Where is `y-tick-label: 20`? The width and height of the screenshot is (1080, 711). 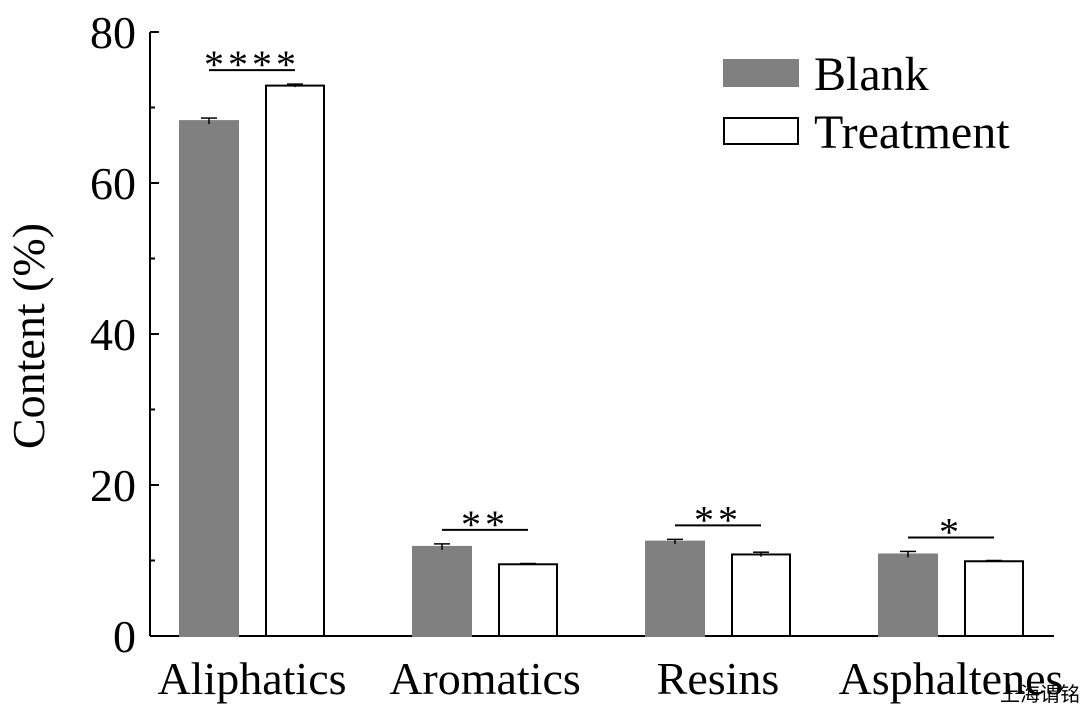 y-tick-label: 20 is located at coordinates (113, 485).